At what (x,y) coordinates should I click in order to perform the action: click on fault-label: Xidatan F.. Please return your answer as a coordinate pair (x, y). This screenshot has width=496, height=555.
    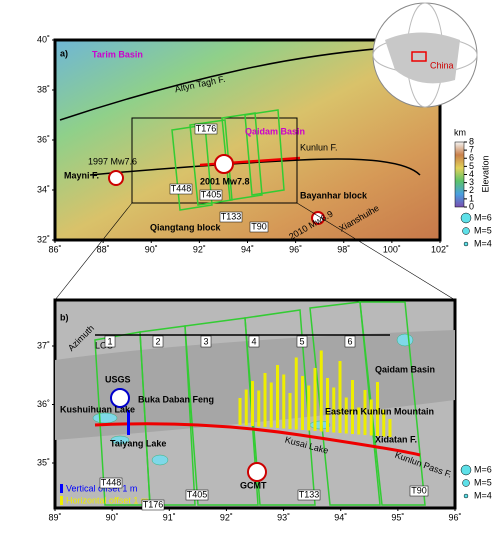
    Looking at the image, I should click on (396, 439).